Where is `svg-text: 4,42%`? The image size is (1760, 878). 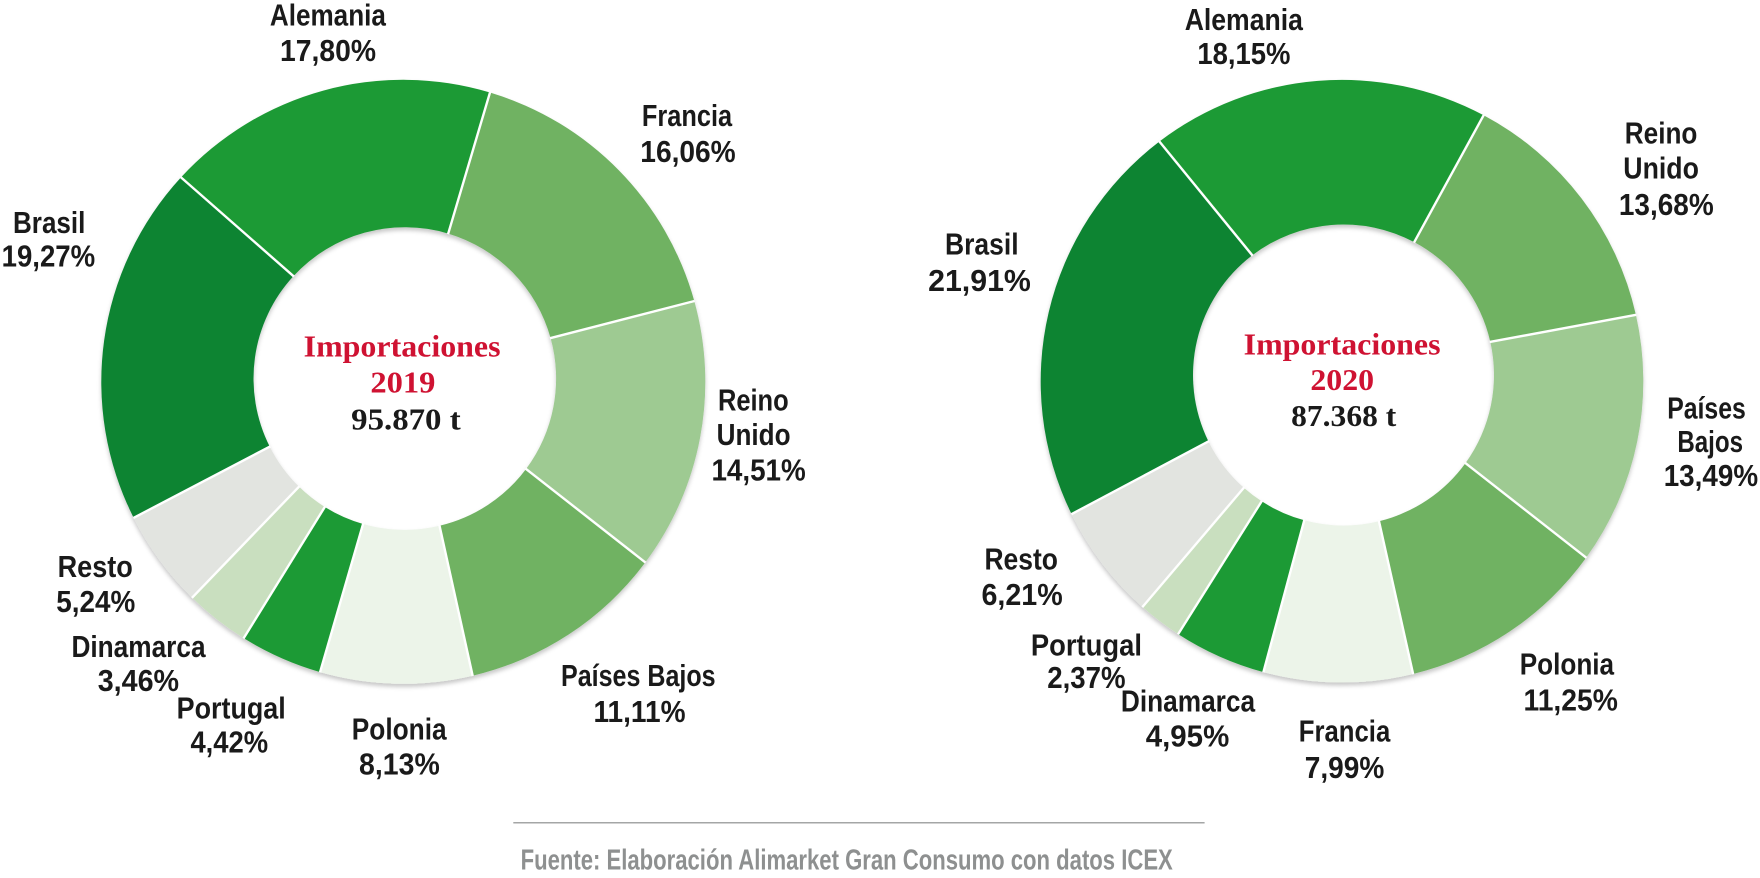
svg-text: 4,42% is located at coordinates (229, 743).